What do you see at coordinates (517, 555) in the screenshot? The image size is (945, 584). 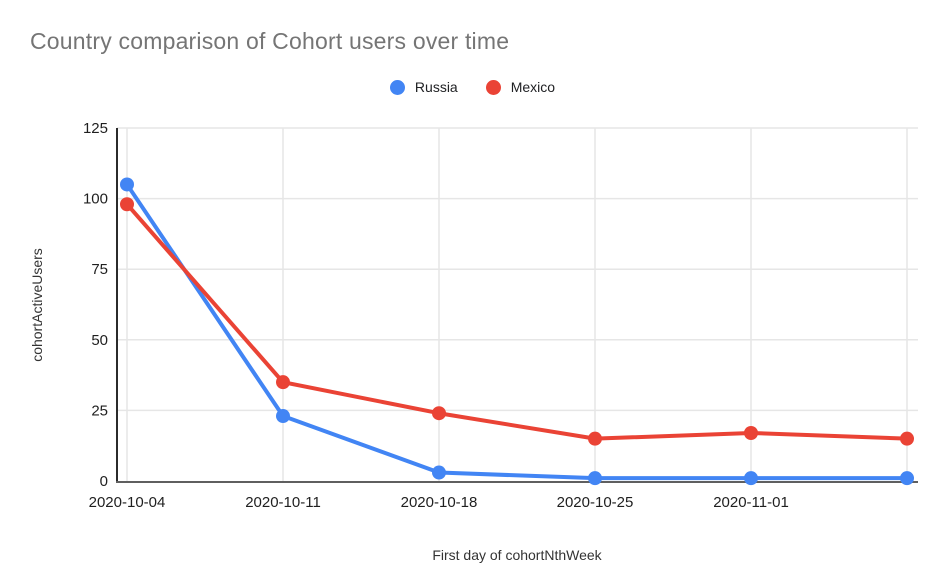 I see `x-axis-title: First day of cohortNthWeek` at bounding box center [517, 555].